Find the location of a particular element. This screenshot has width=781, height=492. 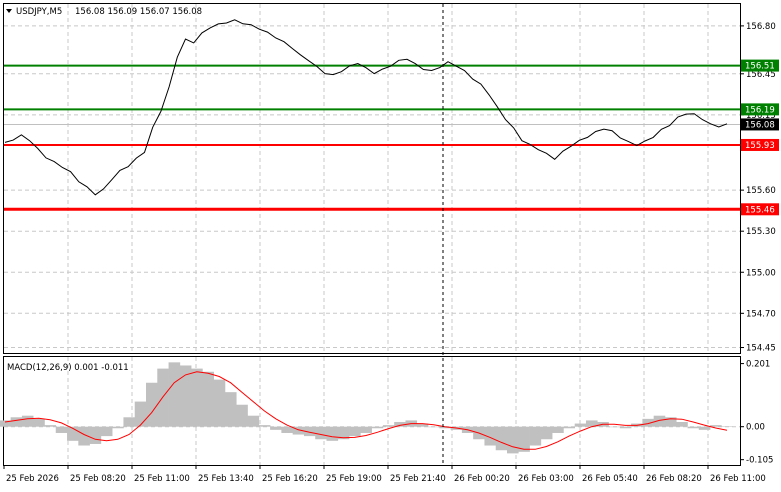

x-tick-label: 26 Feb 00:20 is located at coordinates (482, 479).